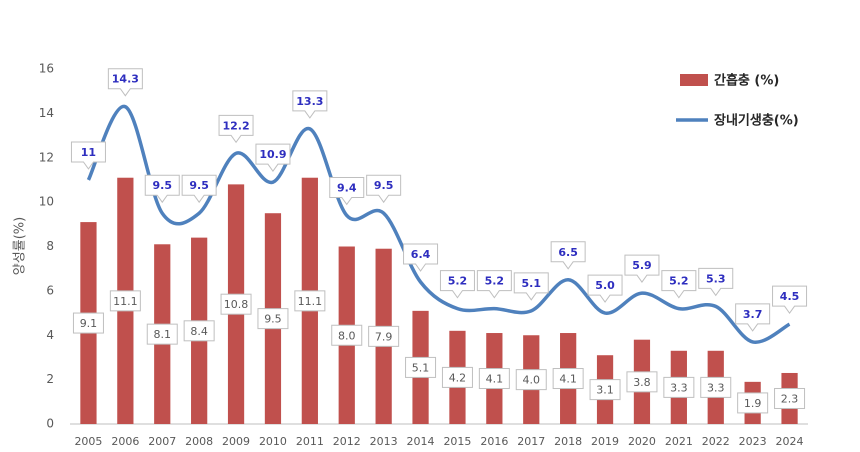 The height and width of the screenshot is (452, 860). I want to click on bar-value-label: 4.0, so click(532, 380).